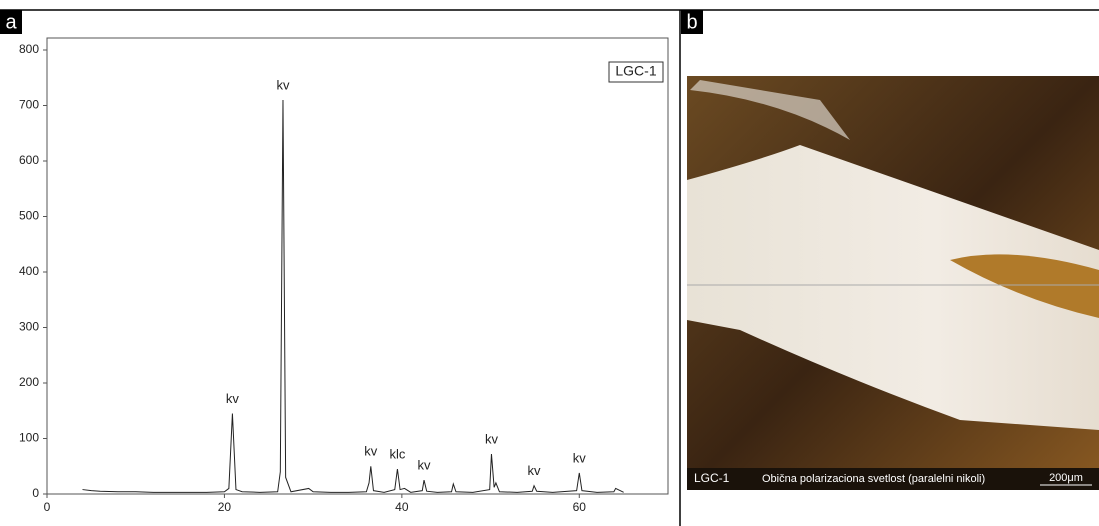 The height and width of the screenshot is (526, 1099). I want to click on caption-bar, so click(893, 479).